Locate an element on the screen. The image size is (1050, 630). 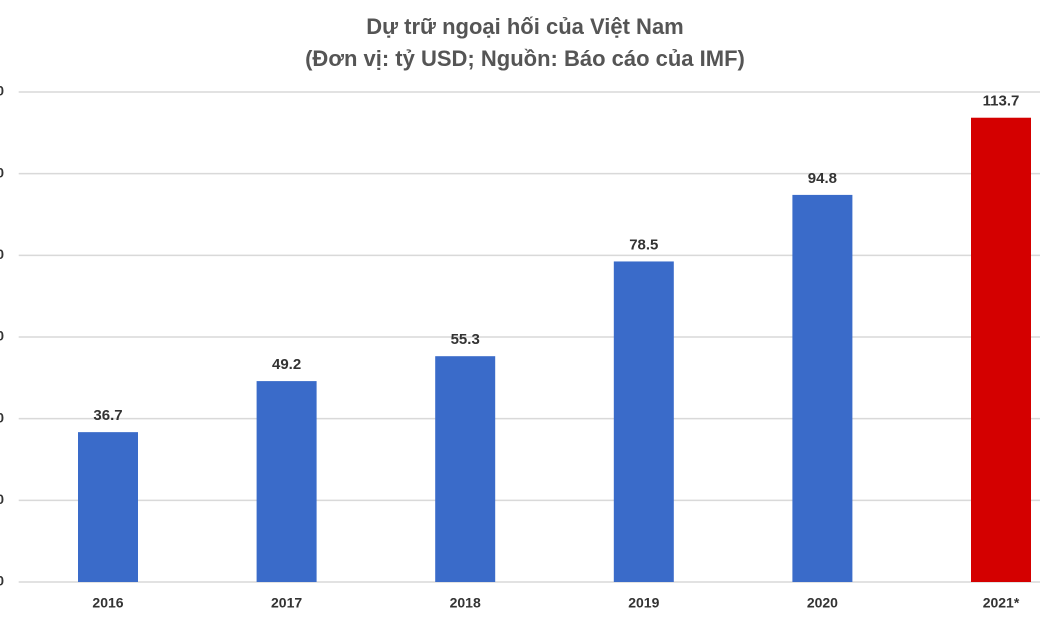
value-label: 49.2 is located at coordinates (286, 364).